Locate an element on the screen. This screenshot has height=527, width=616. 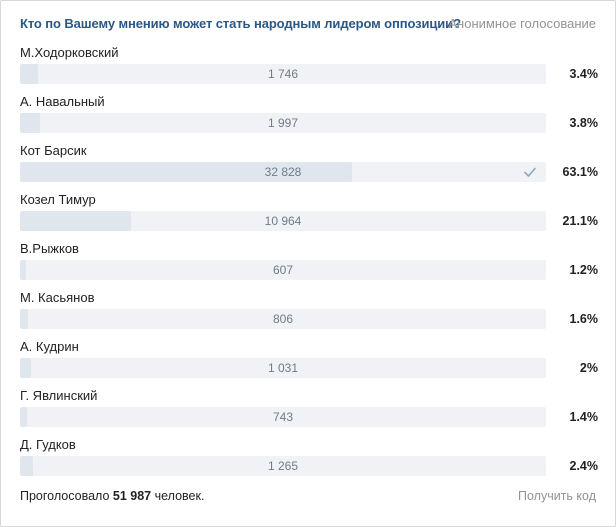
option-vote-count: 32 828 is located at coordinates (283, 172).